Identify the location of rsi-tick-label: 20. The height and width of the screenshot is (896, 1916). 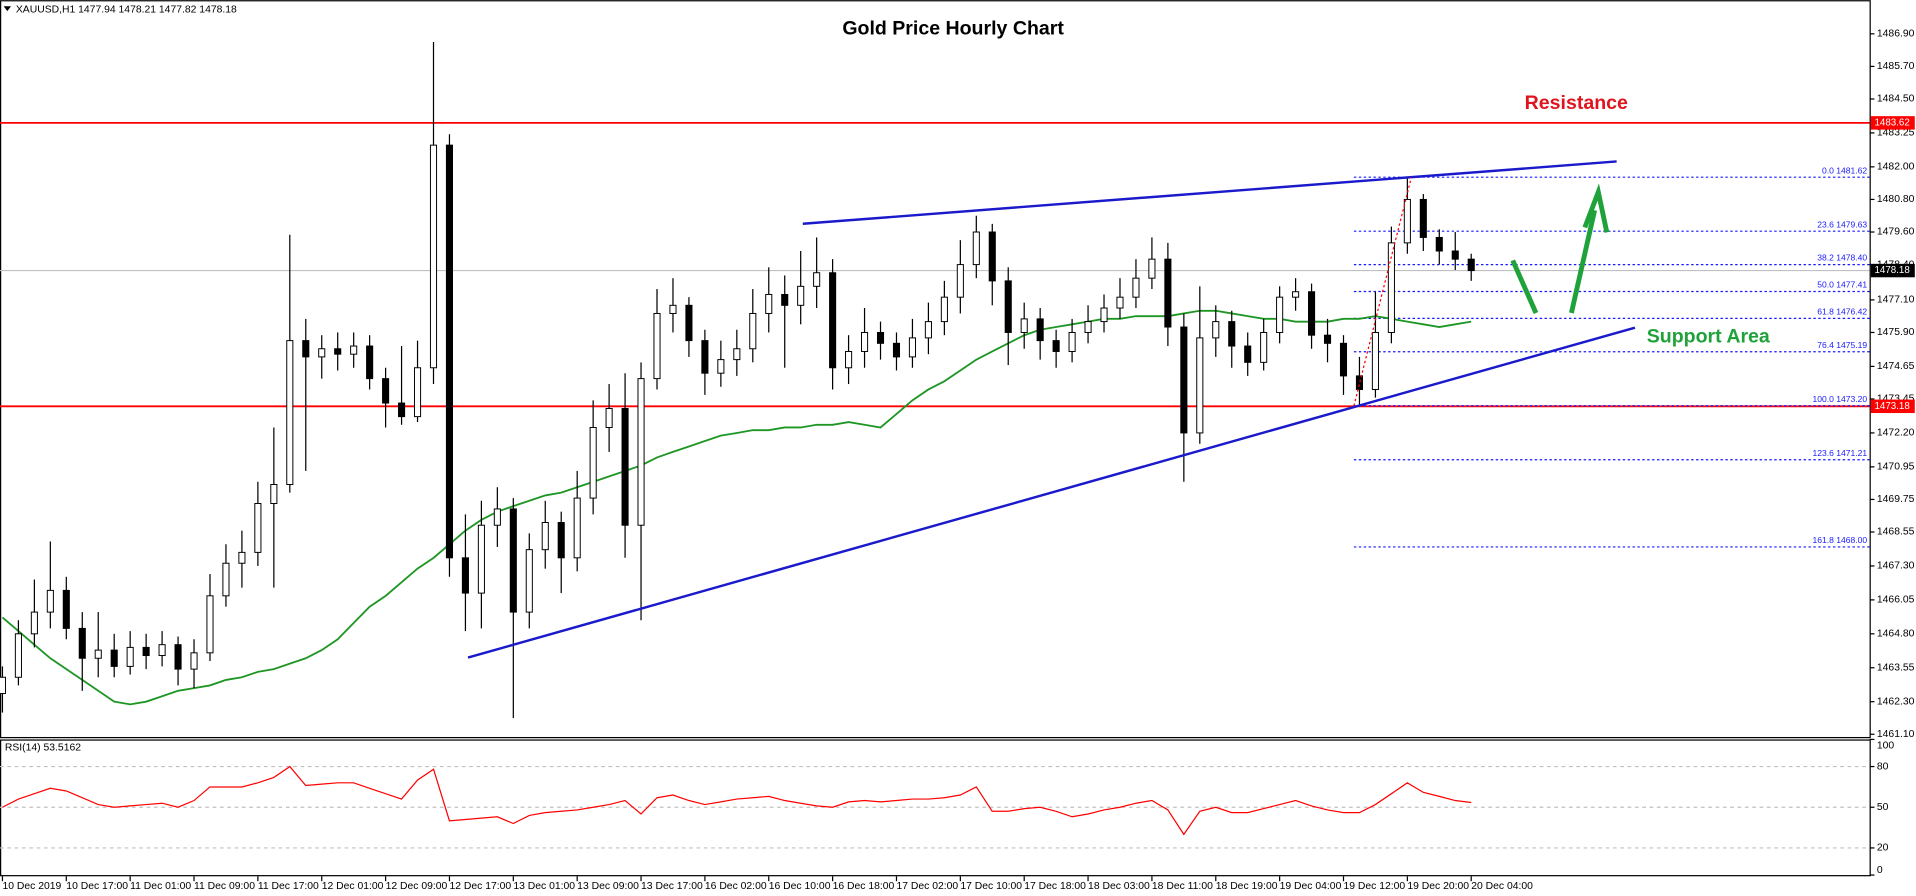
(1883, 848).